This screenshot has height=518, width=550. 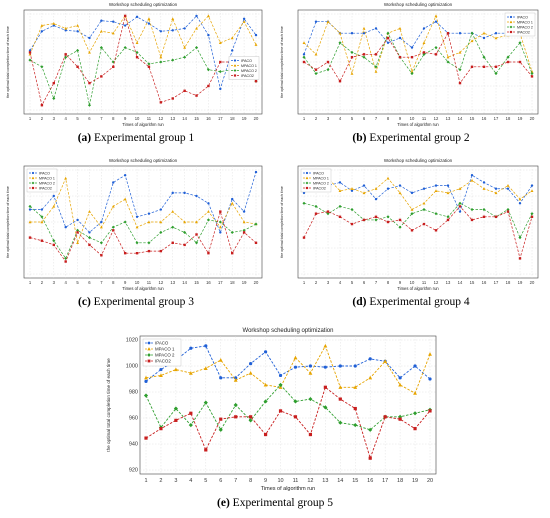 I want to click on chart-p5-xtick-label: 17, so click(x=385, y=481).